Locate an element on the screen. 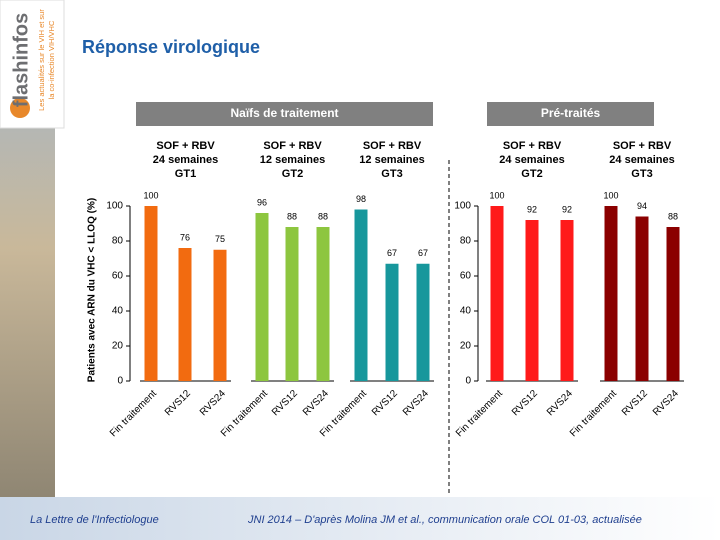  value-label: 75 is located at coordinates (220, 239).